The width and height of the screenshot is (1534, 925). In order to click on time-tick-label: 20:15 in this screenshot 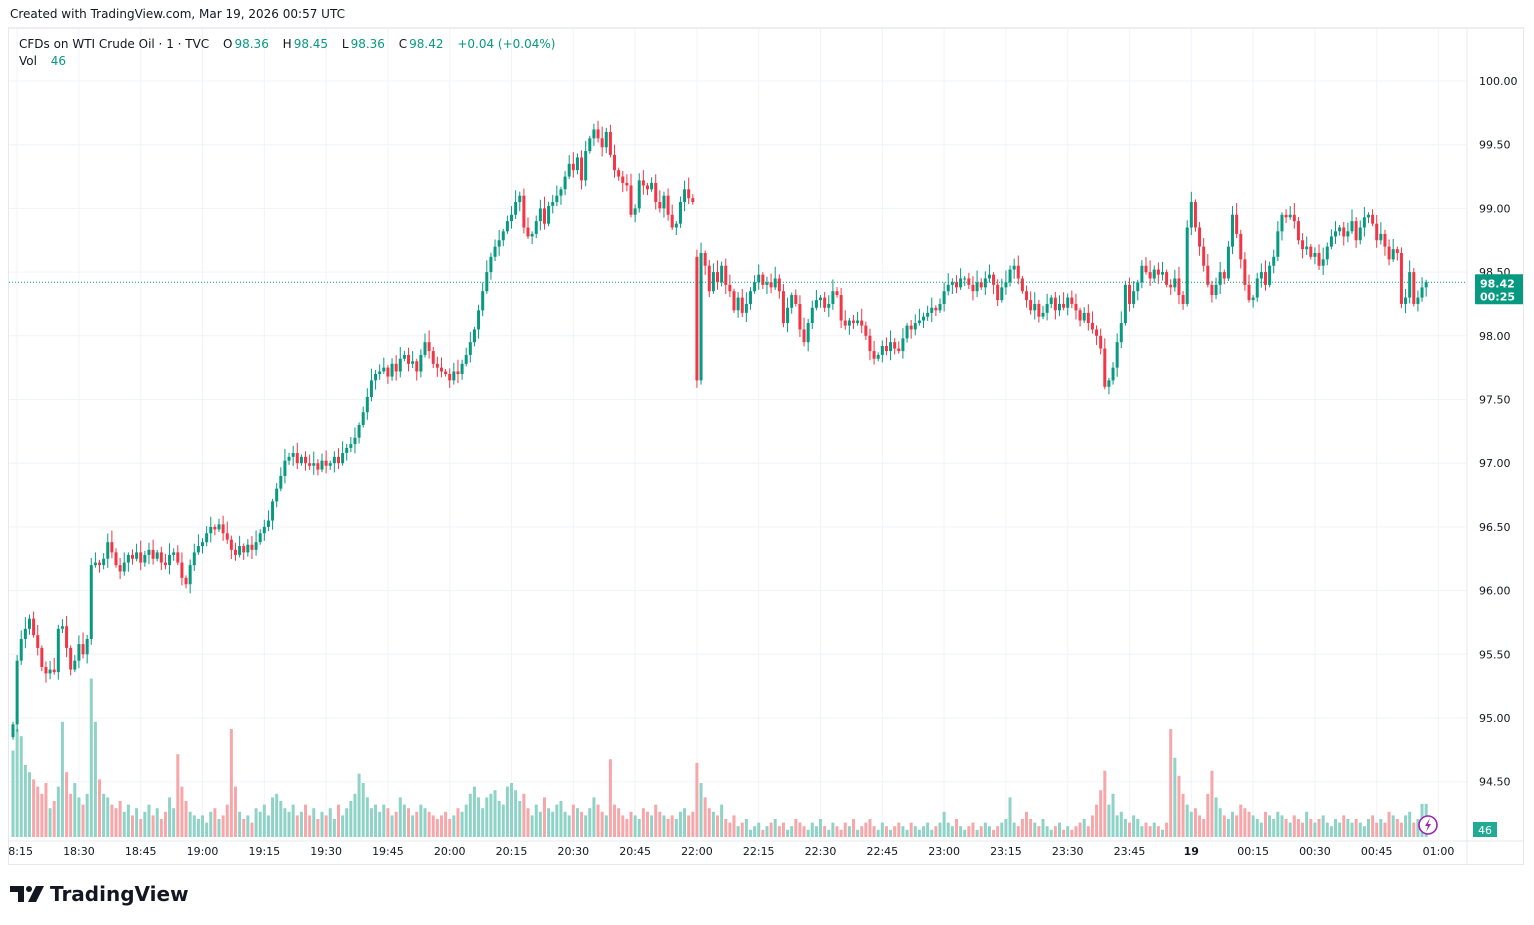, I will do `click(512, 851)`.